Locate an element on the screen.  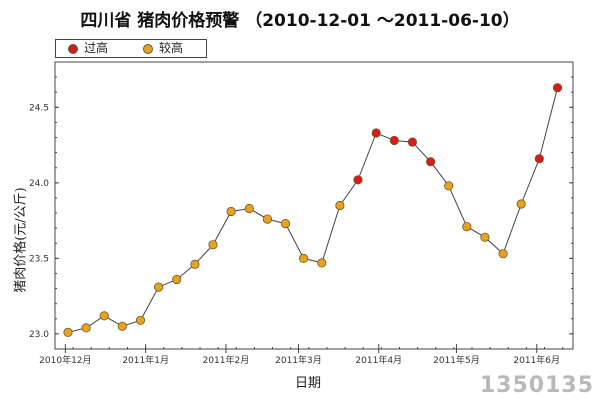
x-tick-label: 2011年2月 is located at coordinates (226, 360).